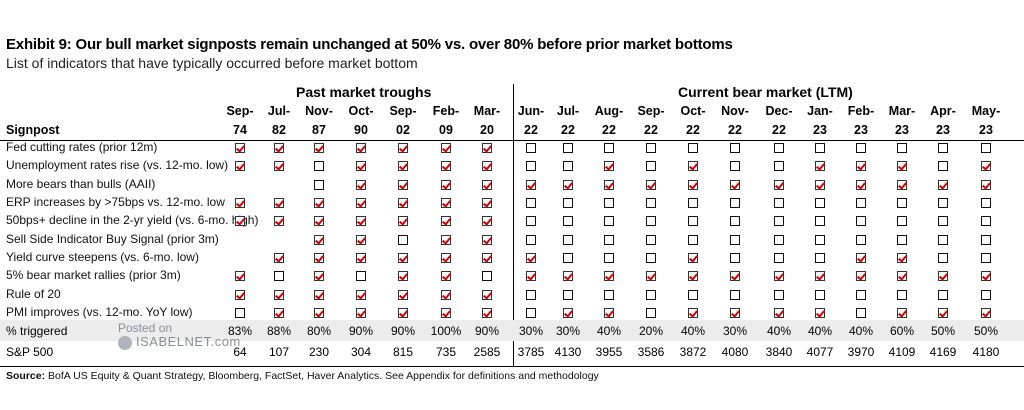  I want to click on column-header: Feb- 09, so click(446, 121).